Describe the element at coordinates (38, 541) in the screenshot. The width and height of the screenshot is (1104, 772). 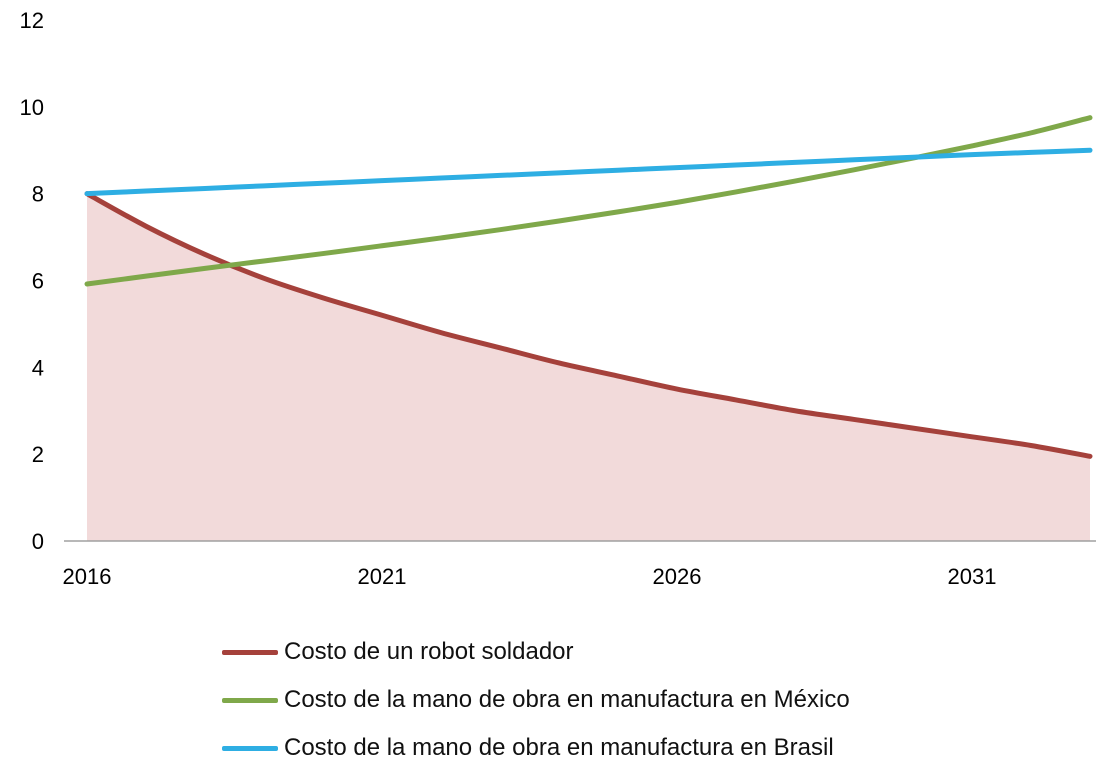
I see `y-tick-label: 0` at that location.